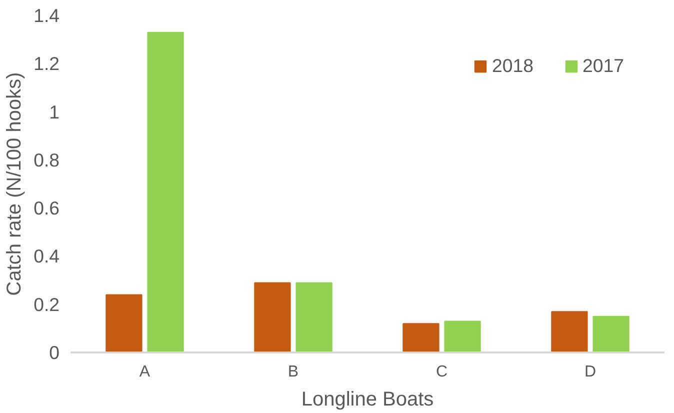  Describe the element at coordinates (47, 63) in the screenshot. I see `y-tick-label: 1.2` at that location.